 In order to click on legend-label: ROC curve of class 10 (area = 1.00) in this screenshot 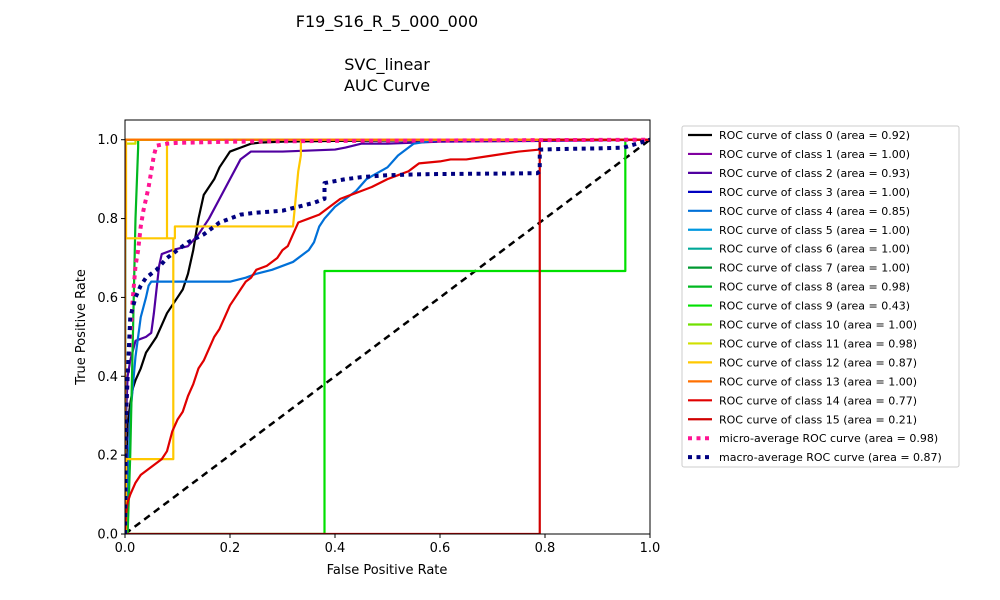, I will do `click(818, 325)`.